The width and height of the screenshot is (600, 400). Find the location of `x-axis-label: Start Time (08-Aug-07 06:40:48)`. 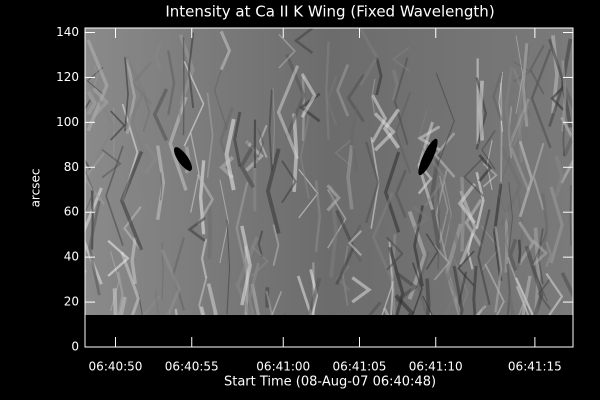

x-axis-label: Start Time (08-Aug-07 06:40:48) is located at coordinates (330, 382).